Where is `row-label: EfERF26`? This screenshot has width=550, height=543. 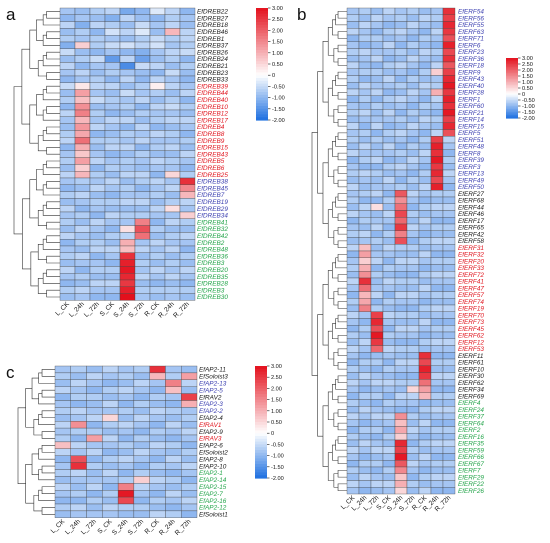 row-label: EfERF26 is located at coordinates (471, 491).